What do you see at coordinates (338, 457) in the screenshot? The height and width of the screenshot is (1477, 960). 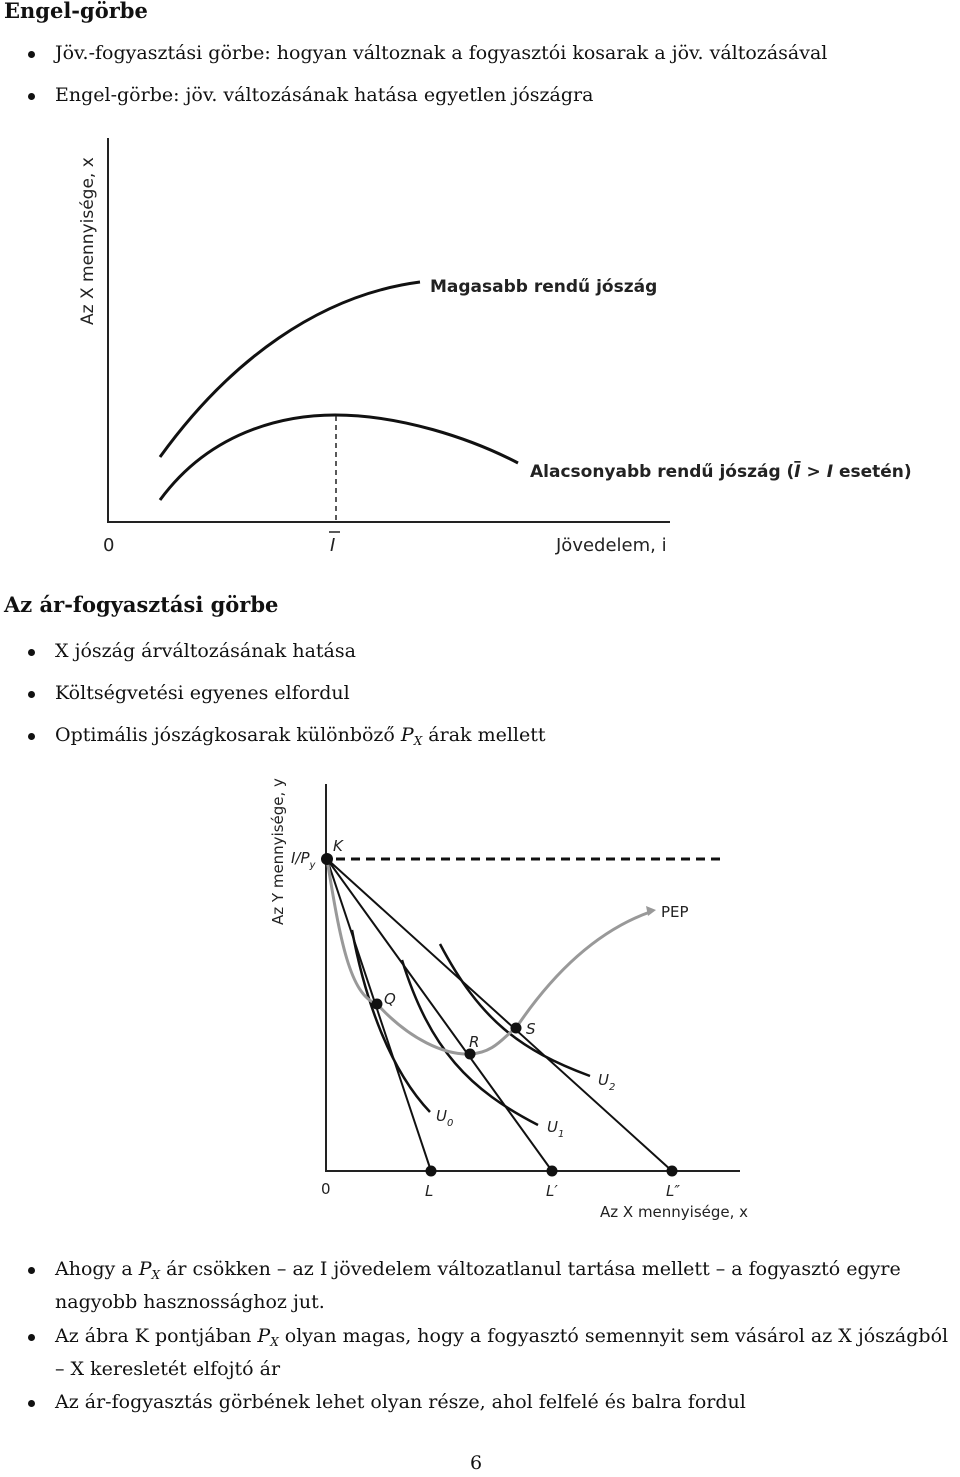 I see `inferior-good-curve` at bounding box center [338, 457].